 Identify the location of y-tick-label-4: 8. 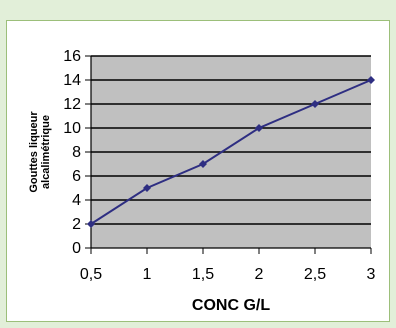
(76, 152).